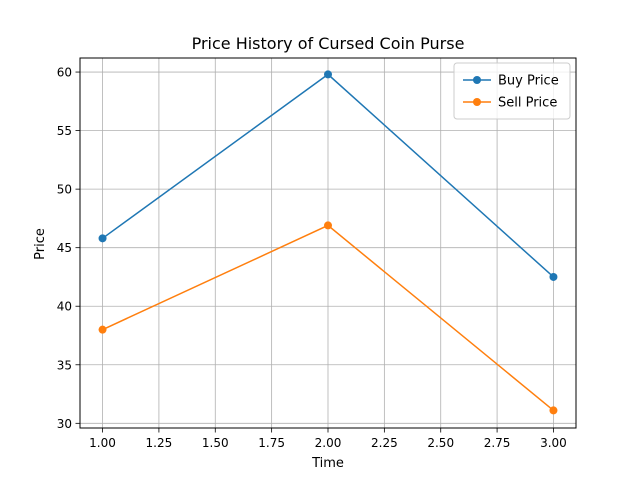 This screenshot has width=640, height=480. I want to click on y-tick-label: 60, so click(64, 73).